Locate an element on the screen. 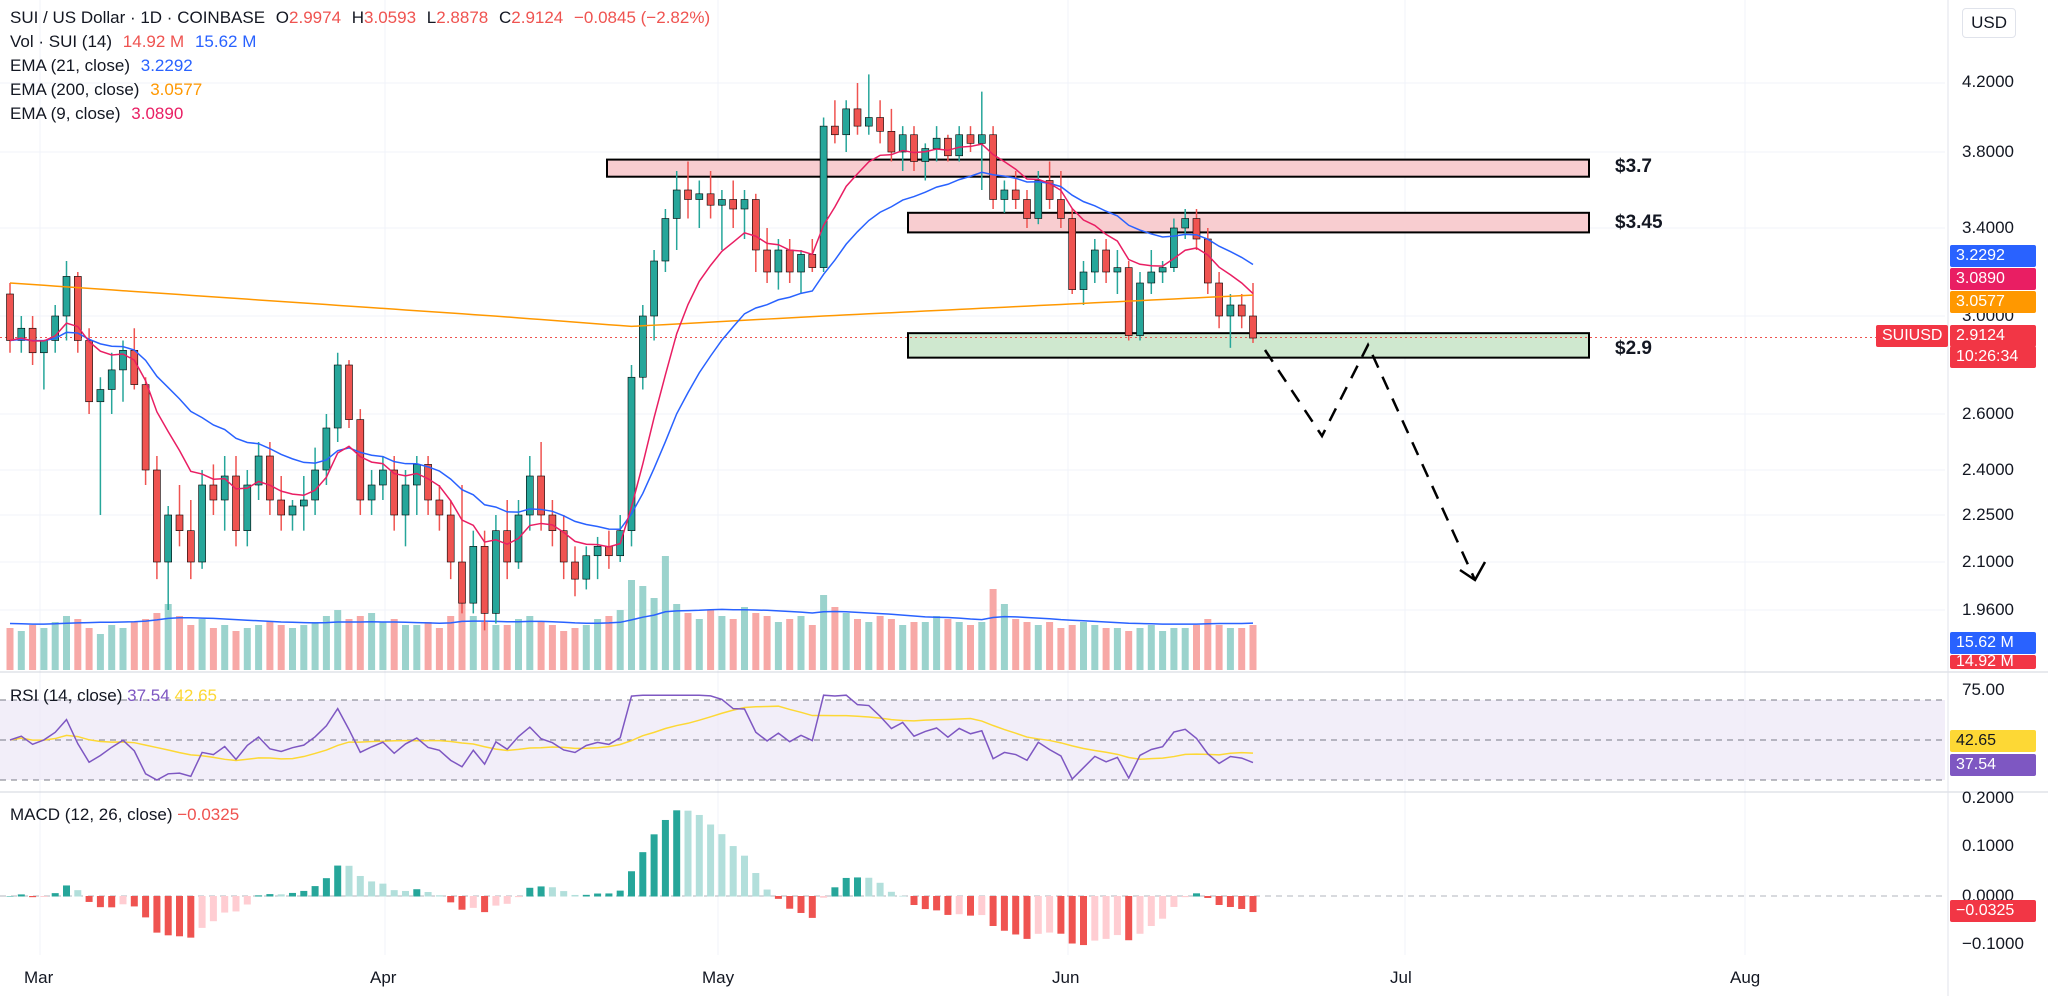  currency-button: USD is located at coordinates (1989, 23).